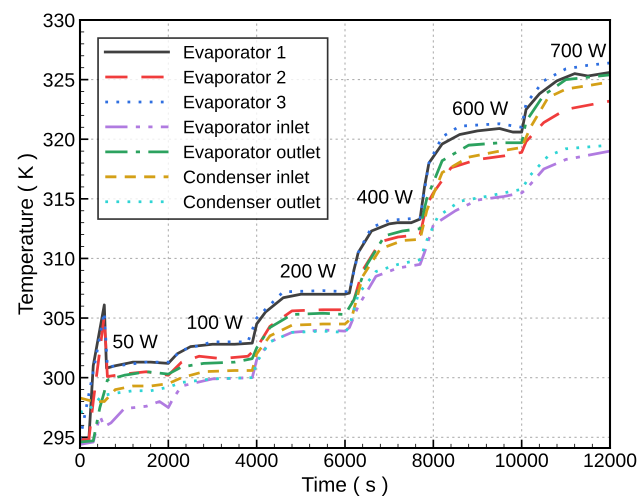 The height and width of the screenshot is (503, 640). Describe the element at coordinates (522, 460) in the screenshot. I see `x-tick-label: 10000` at that location.